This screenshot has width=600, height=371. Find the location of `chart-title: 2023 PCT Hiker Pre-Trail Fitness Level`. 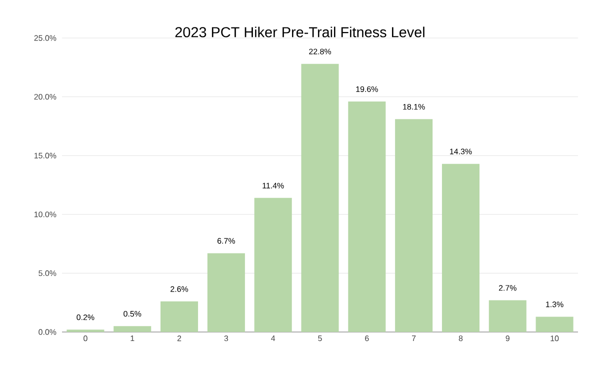

chart-title: 2023 PCT Hiker Pre-Trail Fitness Level is located at coordinates (299, 32).